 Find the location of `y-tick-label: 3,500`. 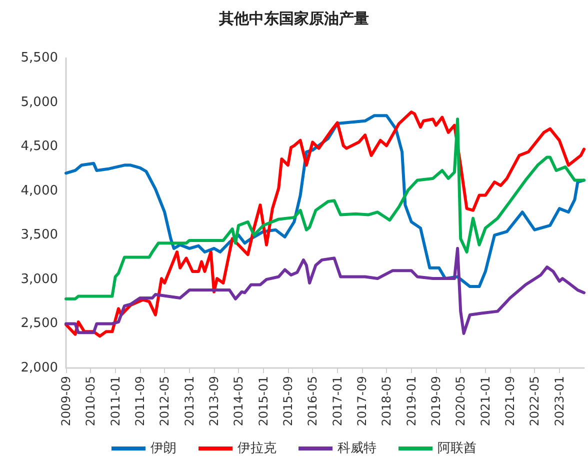

y-tick-label: 3,500 is located at coordinates (39, 235).